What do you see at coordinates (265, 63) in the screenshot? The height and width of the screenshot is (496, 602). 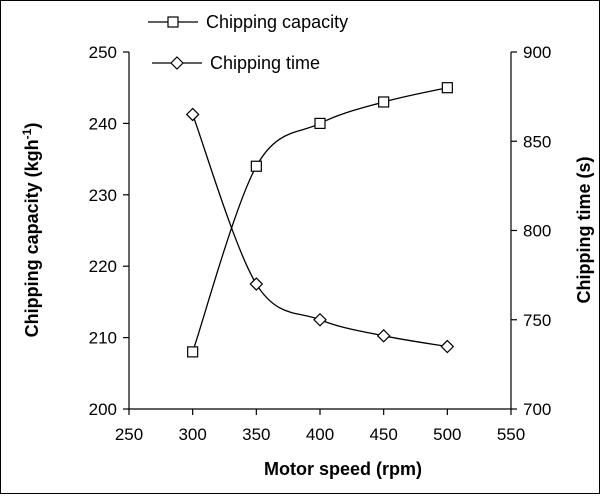 I see `legend-label: Chipping time` at bounding box center [265, 63].